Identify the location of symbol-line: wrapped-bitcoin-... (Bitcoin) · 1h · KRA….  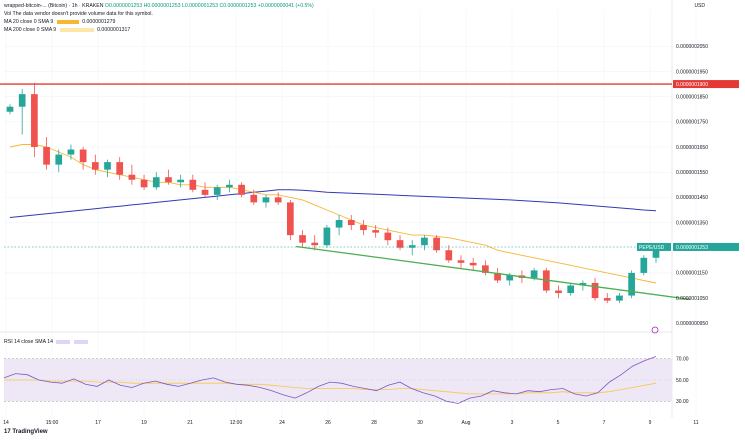
(54, 6).